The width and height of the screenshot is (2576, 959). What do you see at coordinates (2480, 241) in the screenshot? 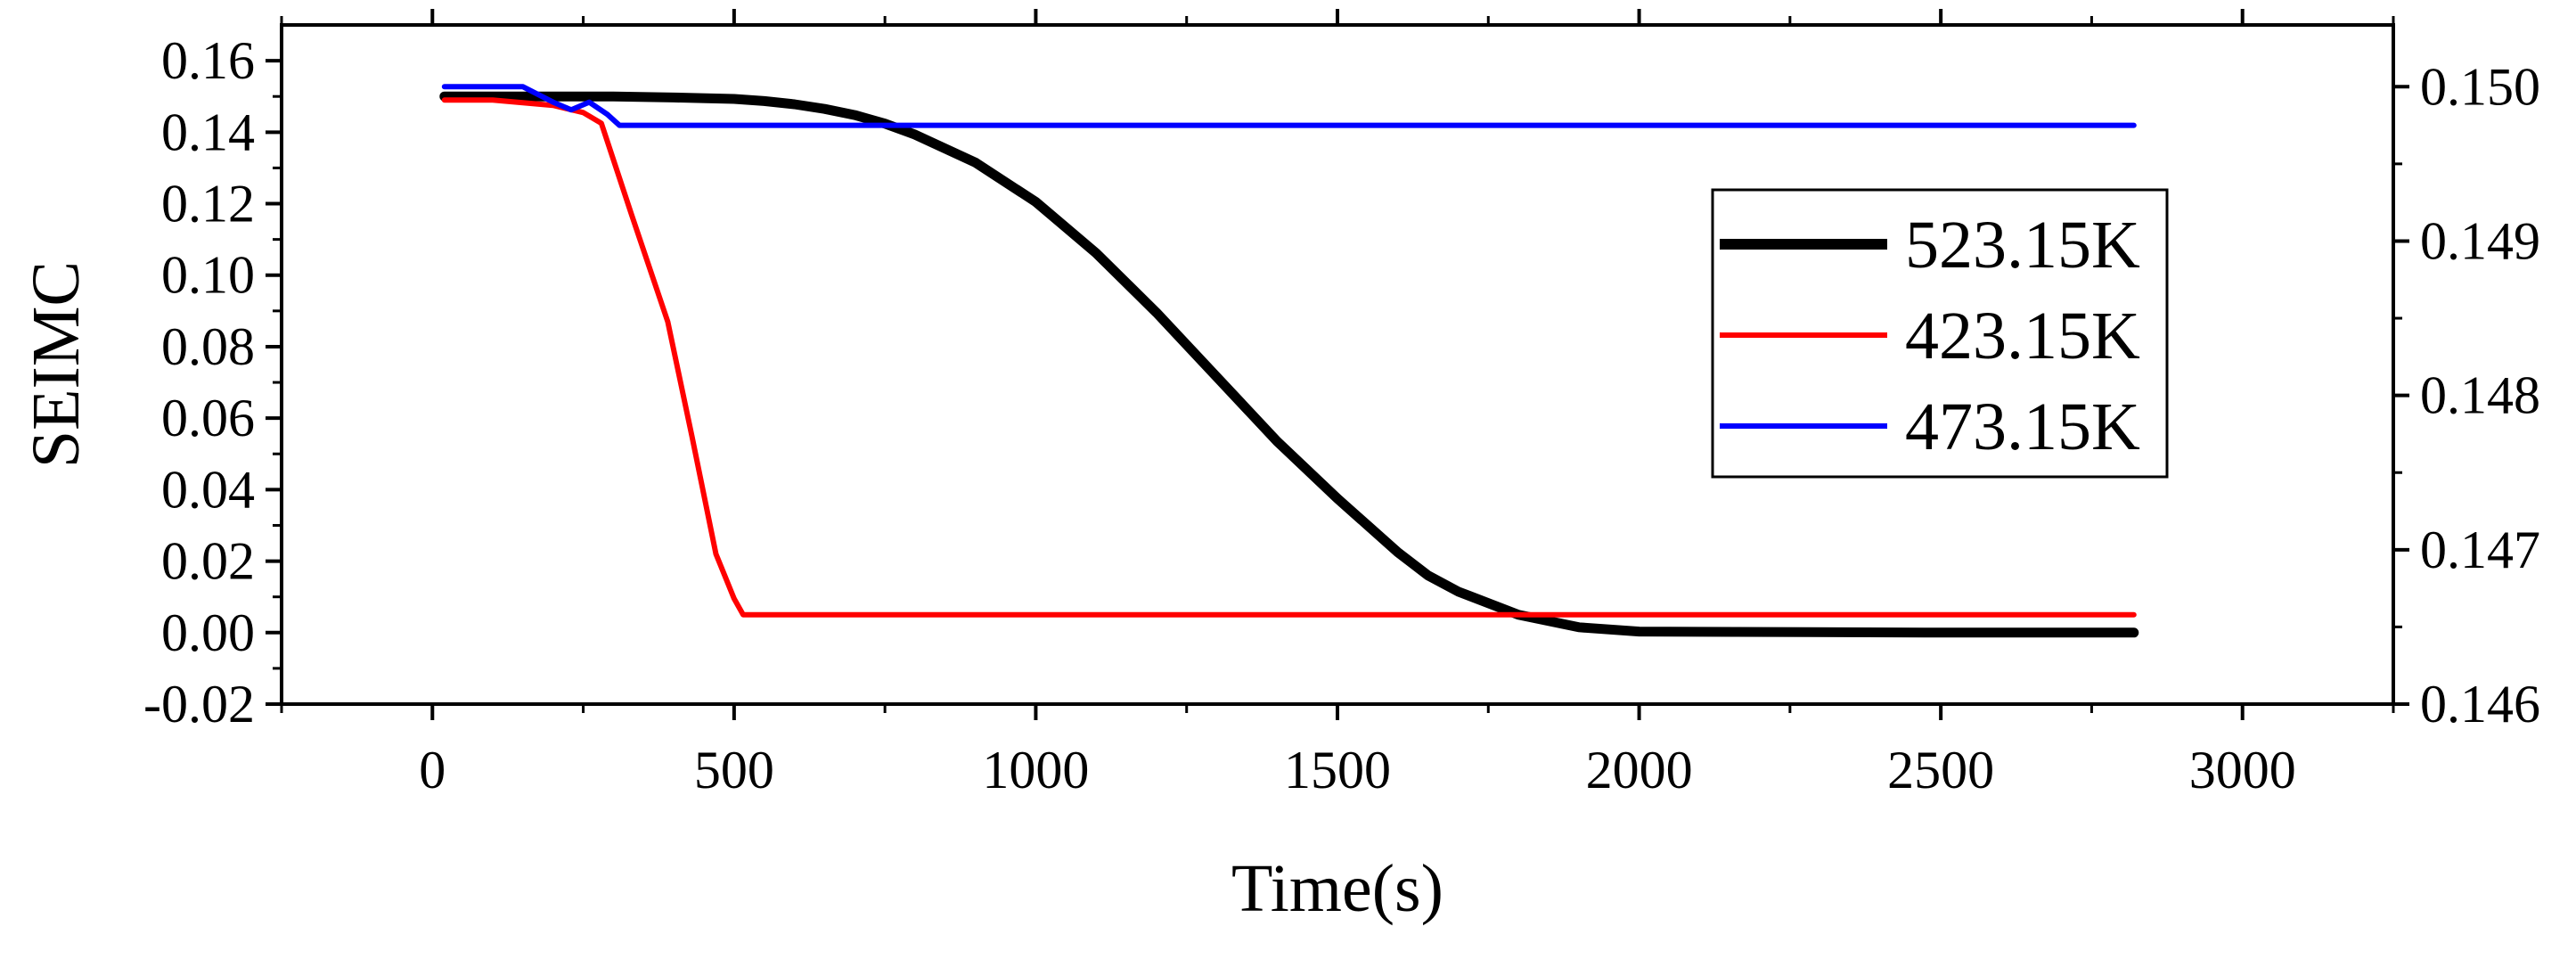
I see `y2-tick-label: 0.149` at bounding box center [2480, 241].